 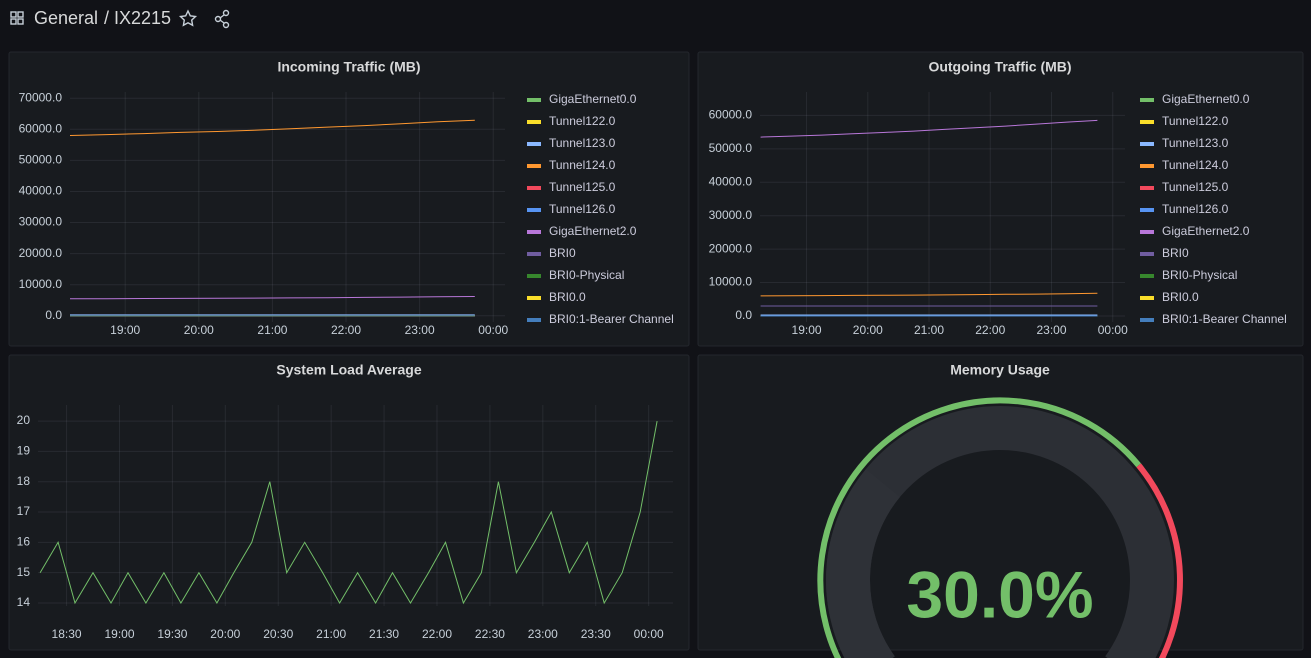 I want to click on apps-icon, so click(x=17, y=18).